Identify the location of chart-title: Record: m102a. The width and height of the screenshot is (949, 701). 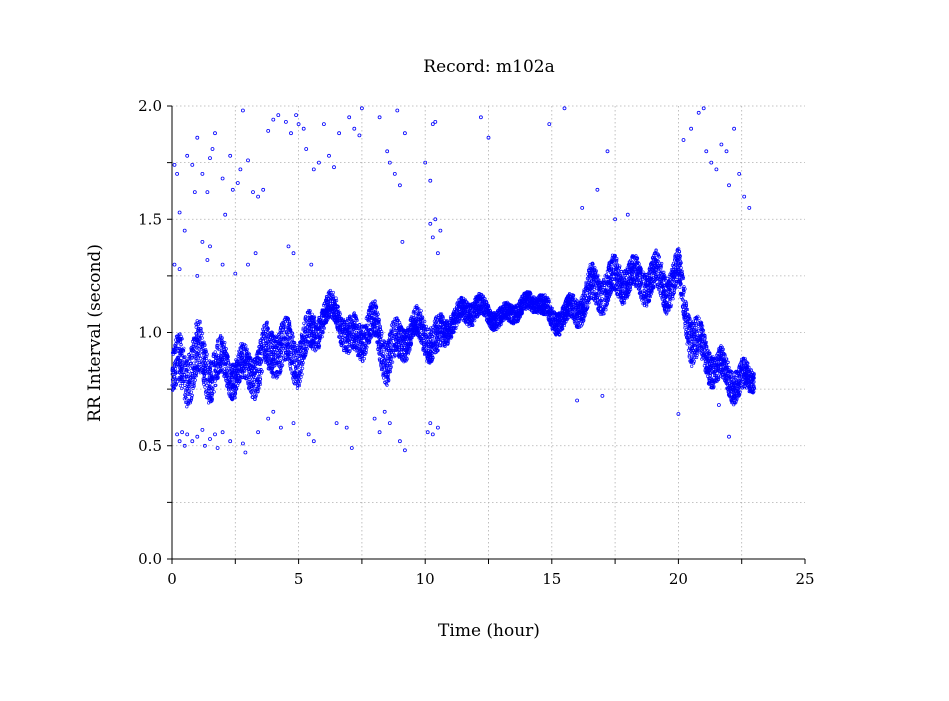
(488, 67).